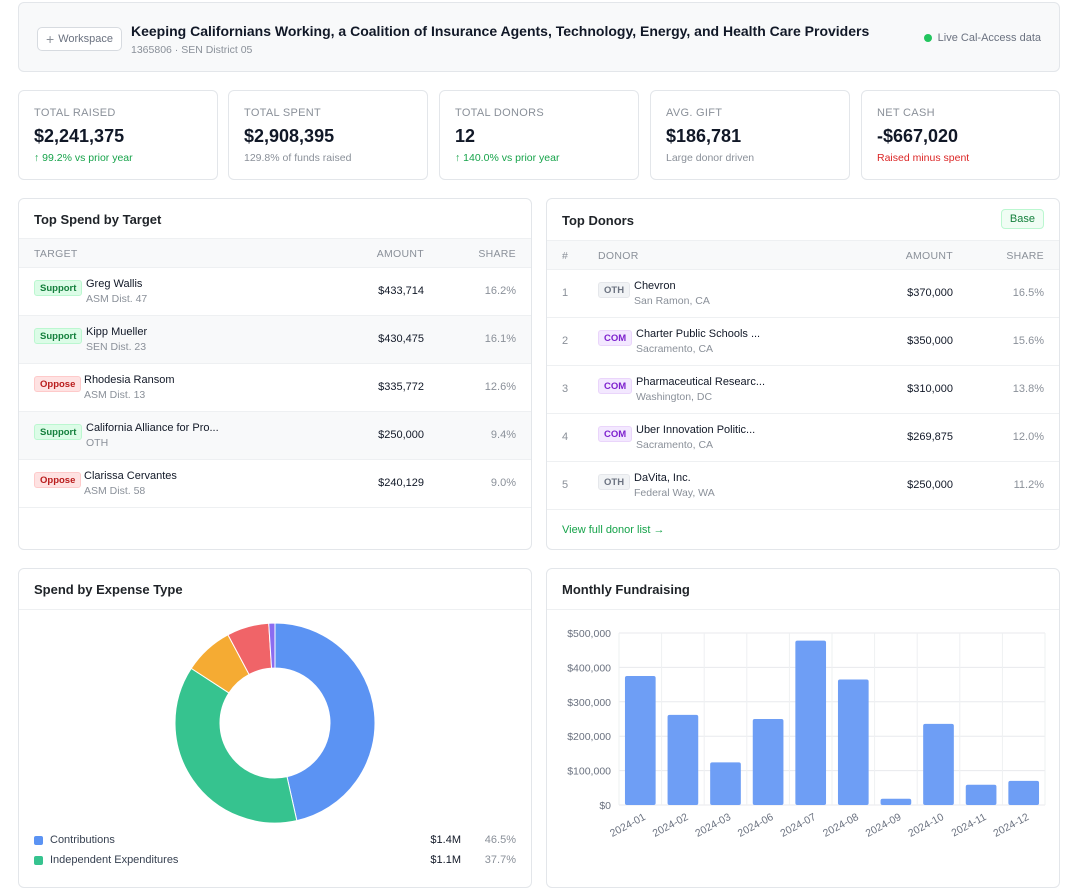 This screenshot has width=1067, height=888. I want to click on view-full-donor-list-link: View full donor list →, so click(613, 530).